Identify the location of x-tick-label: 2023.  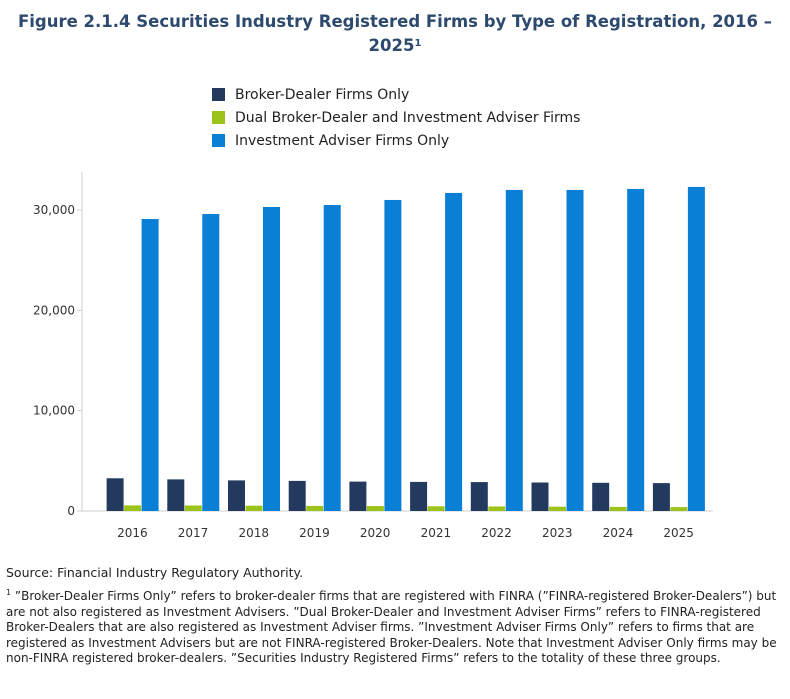
(557, 533).